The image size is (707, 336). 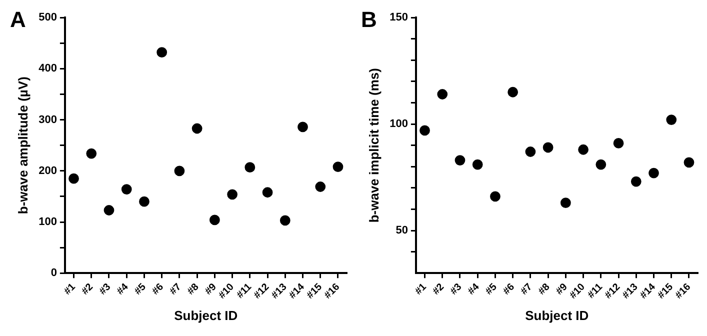 I want to click on y-axis-title: b-wave implicit time (ms), so click(x=374, y=145).